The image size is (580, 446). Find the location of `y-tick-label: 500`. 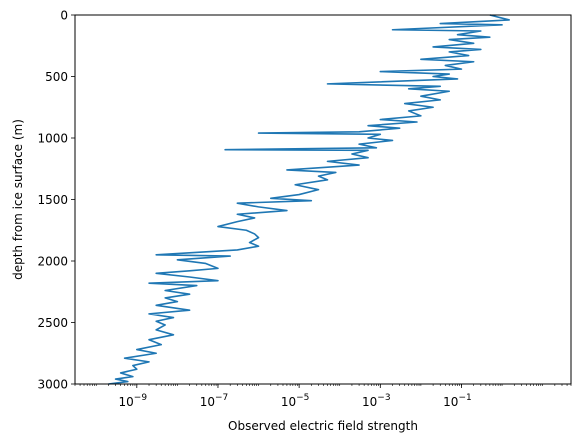

y-tick-label: 500 is located at coordinates (56, 77).